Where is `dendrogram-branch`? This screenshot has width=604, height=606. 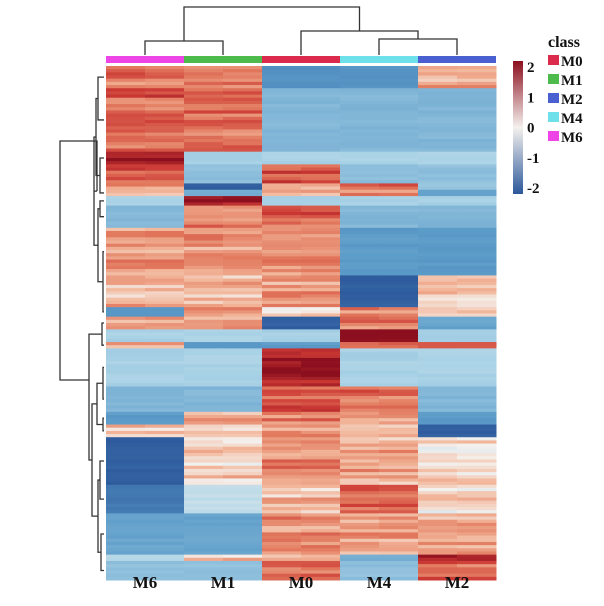 dendrogram-branch is located at coordinates (103, 424).